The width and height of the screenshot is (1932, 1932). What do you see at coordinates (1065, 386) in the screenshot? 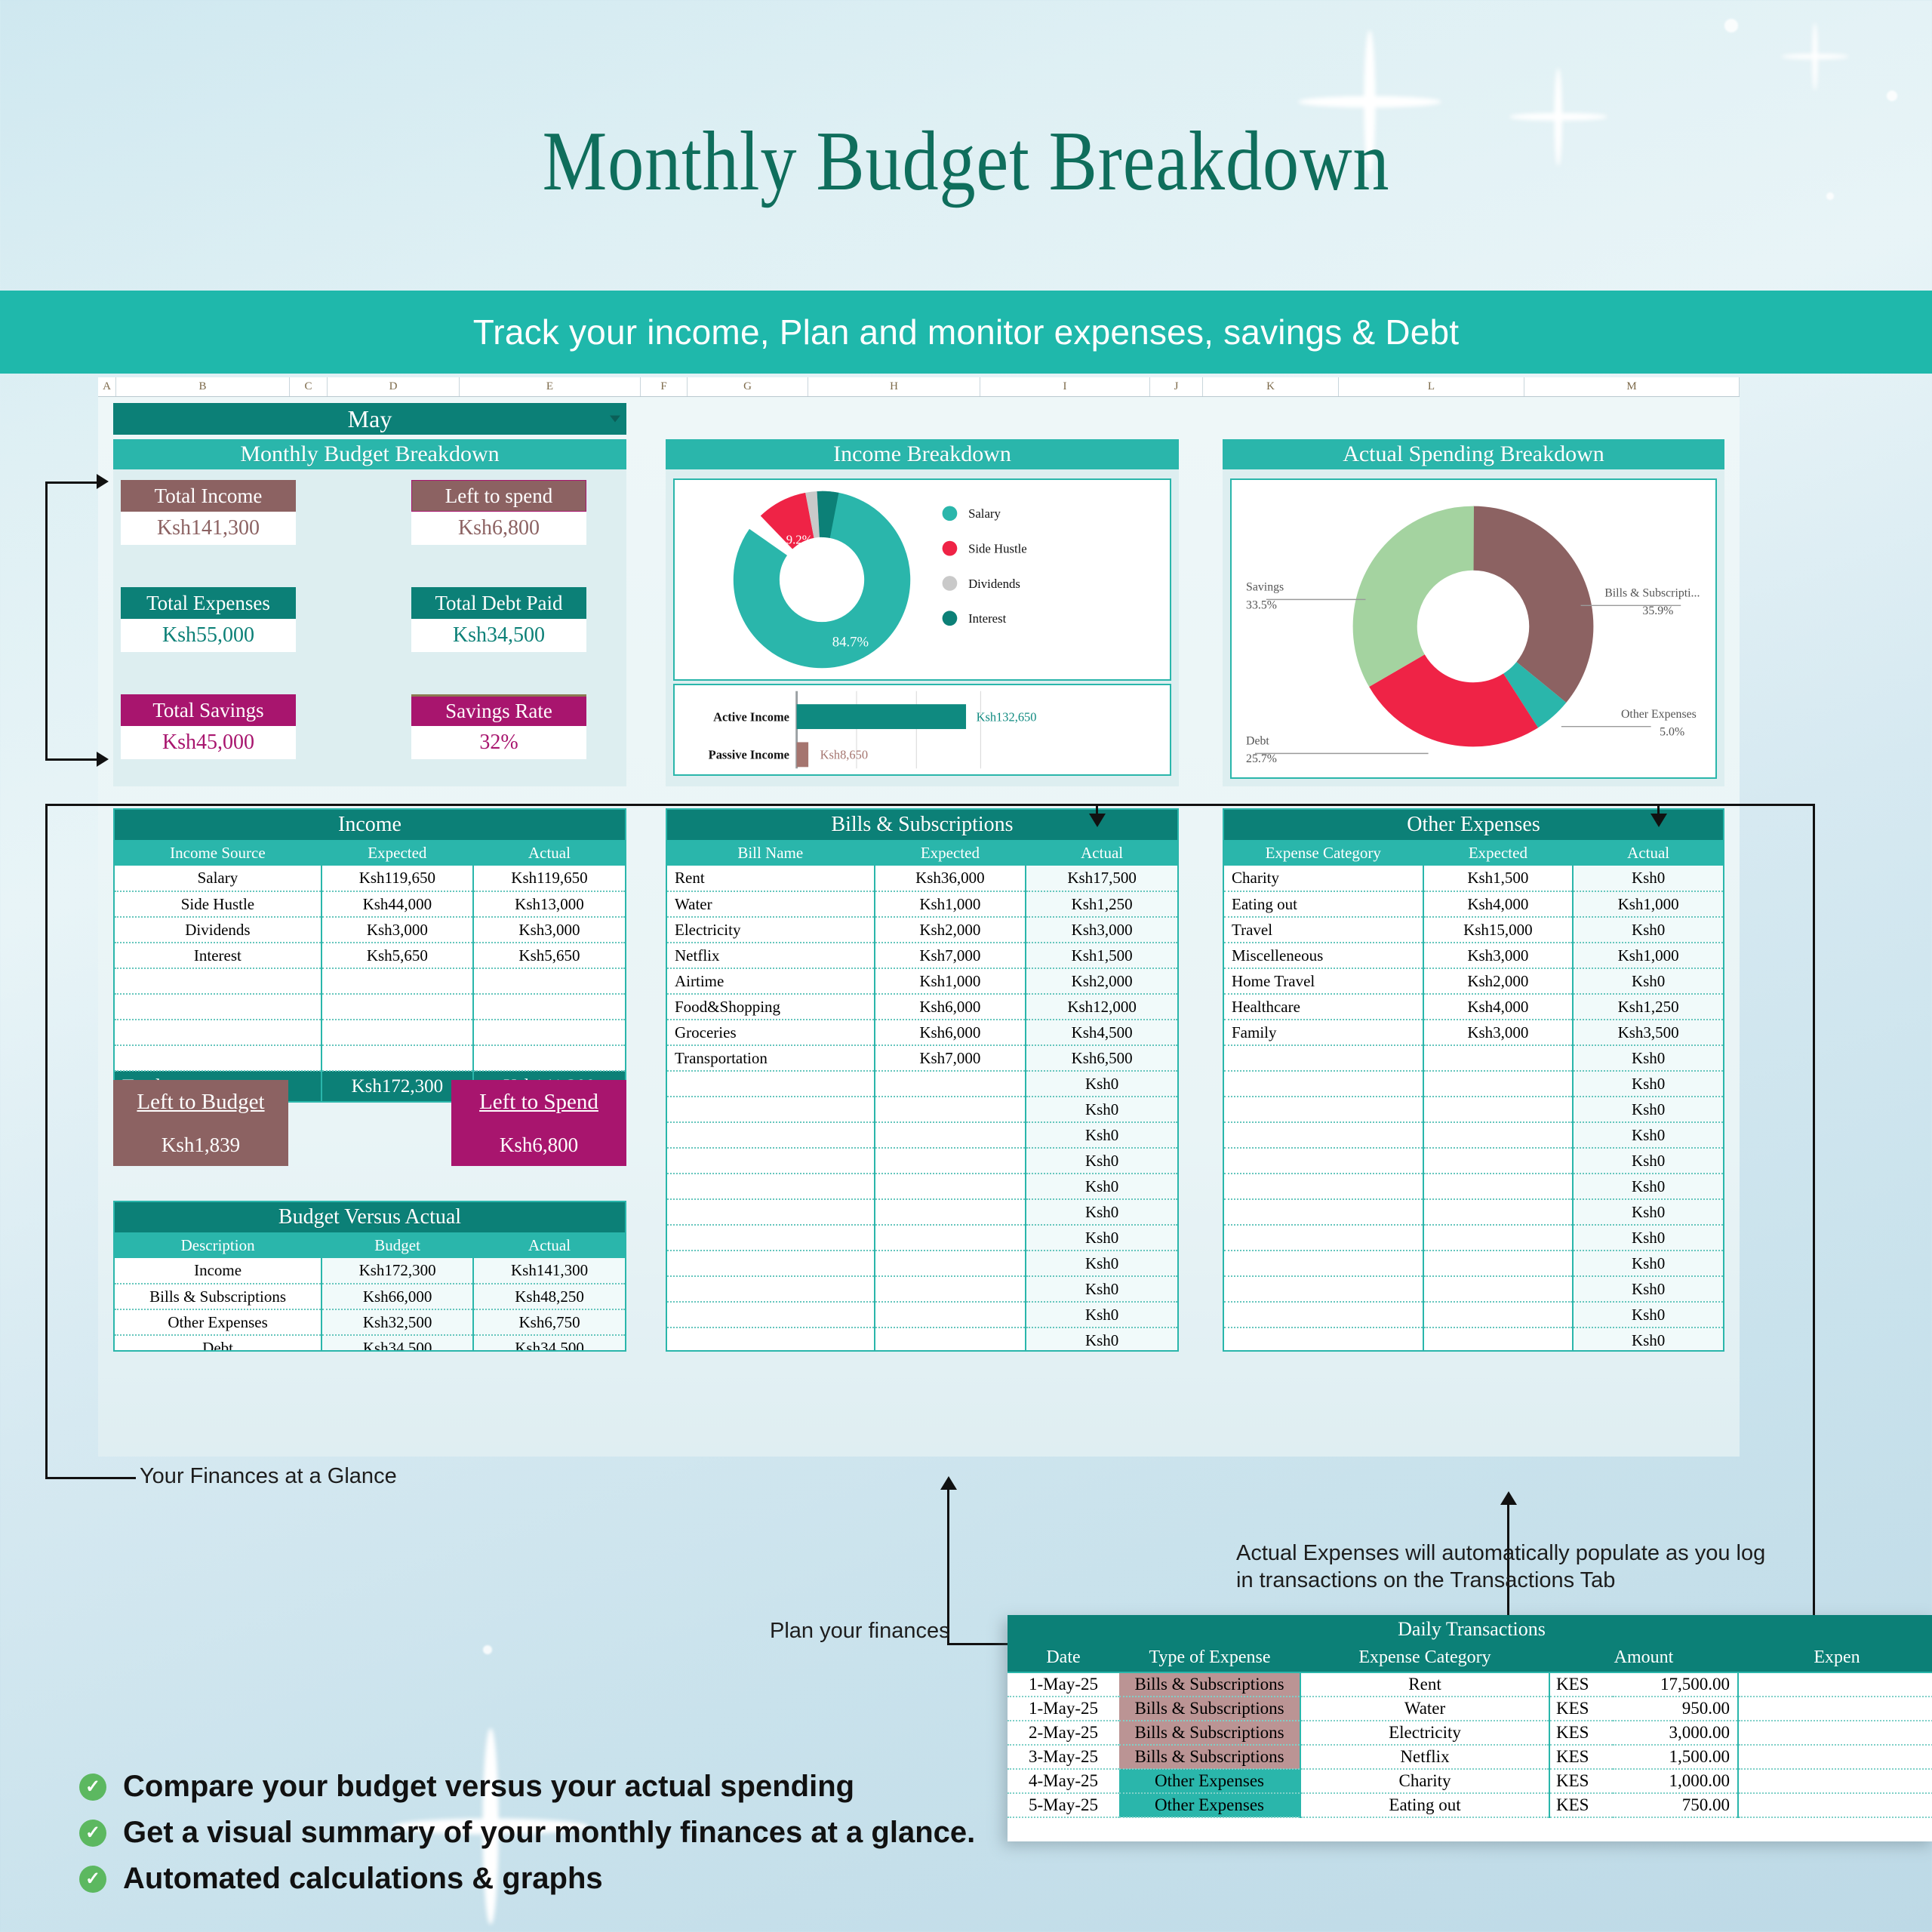
I see `column-header-i: I` at bounding box center [1065, 386].